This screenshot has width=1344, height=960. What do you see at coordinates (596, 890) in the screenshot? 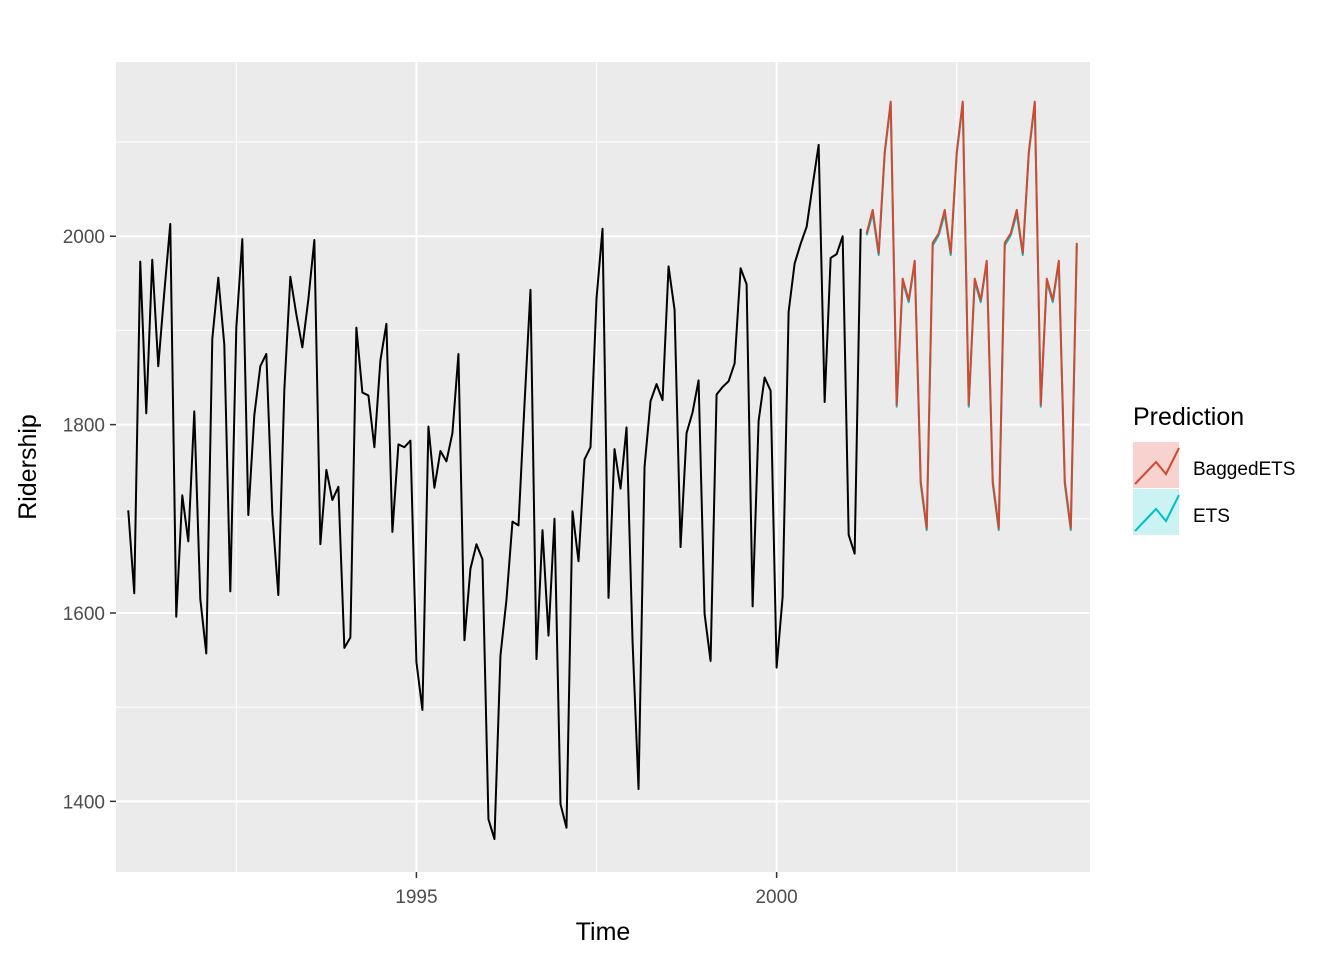
I see `x-axis: 1995 2000` at bounding box center [596, 890].